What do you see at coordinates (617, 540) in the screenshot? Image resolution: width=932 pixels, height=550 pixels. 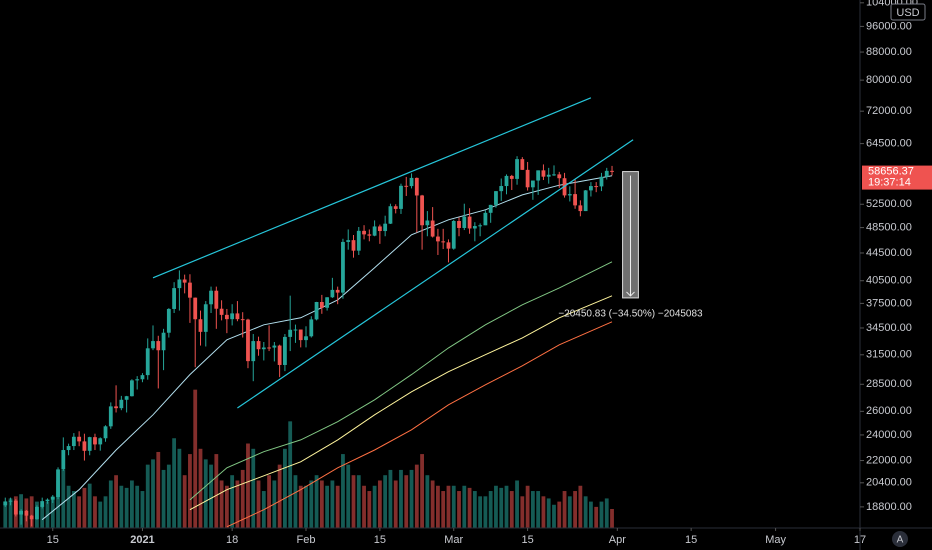 I see `x-tick-label: Apr` at bounding box center [617, 540].